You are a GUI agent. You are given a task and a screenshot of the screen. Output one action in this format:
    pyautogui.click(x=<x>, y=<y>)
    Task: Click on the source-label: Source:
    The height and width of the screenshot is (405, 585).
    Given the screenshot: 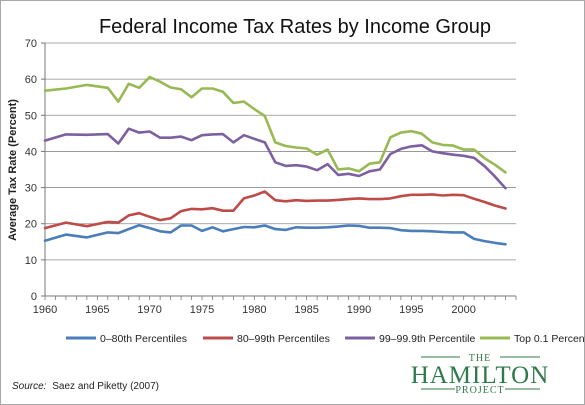 What is the action you would take?
    pyautogui.click(x=29, y=386)
    